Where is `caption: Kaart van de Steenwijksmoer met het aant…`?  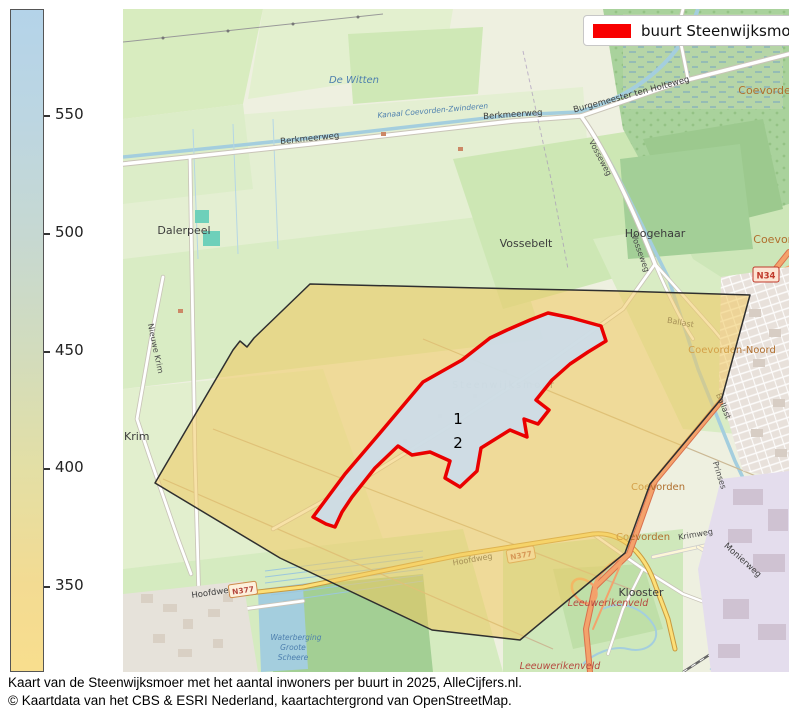 caption: Kaart van de Steenwijksmoer met het aant… is located at coordinates (398, 692).